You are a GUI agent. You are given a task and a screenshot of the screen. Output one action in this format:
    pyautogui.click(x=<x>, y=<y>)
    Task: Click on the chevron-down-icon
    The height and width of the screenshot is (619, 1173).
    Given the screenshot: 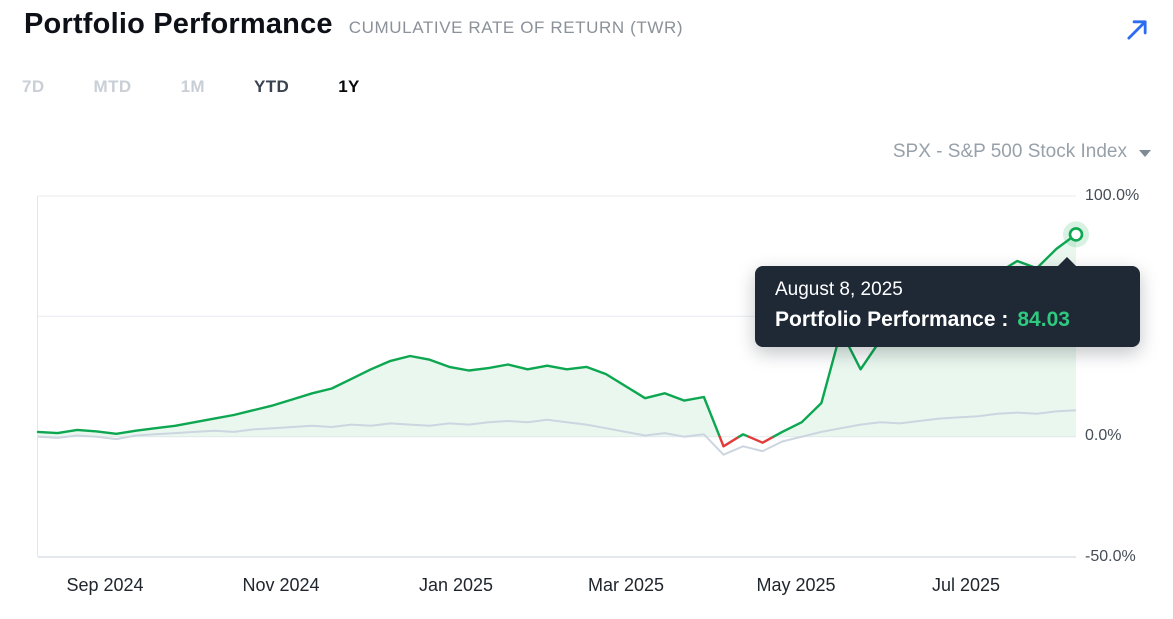 What is the action you would take?
    pyautogui.click(x=1145, y=153)
    